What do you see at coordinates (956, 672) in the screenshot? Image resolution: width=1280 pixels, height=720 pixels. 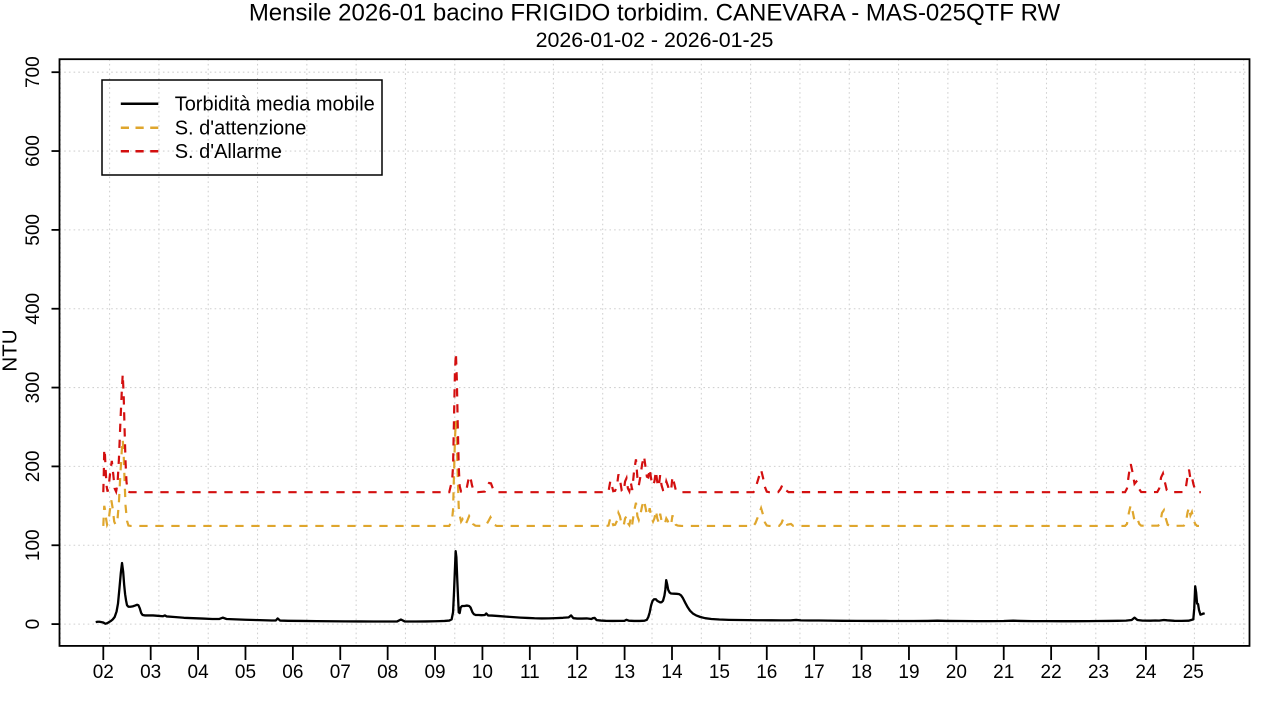 I see `svg-text: 20` at bounding box center [956, 672].